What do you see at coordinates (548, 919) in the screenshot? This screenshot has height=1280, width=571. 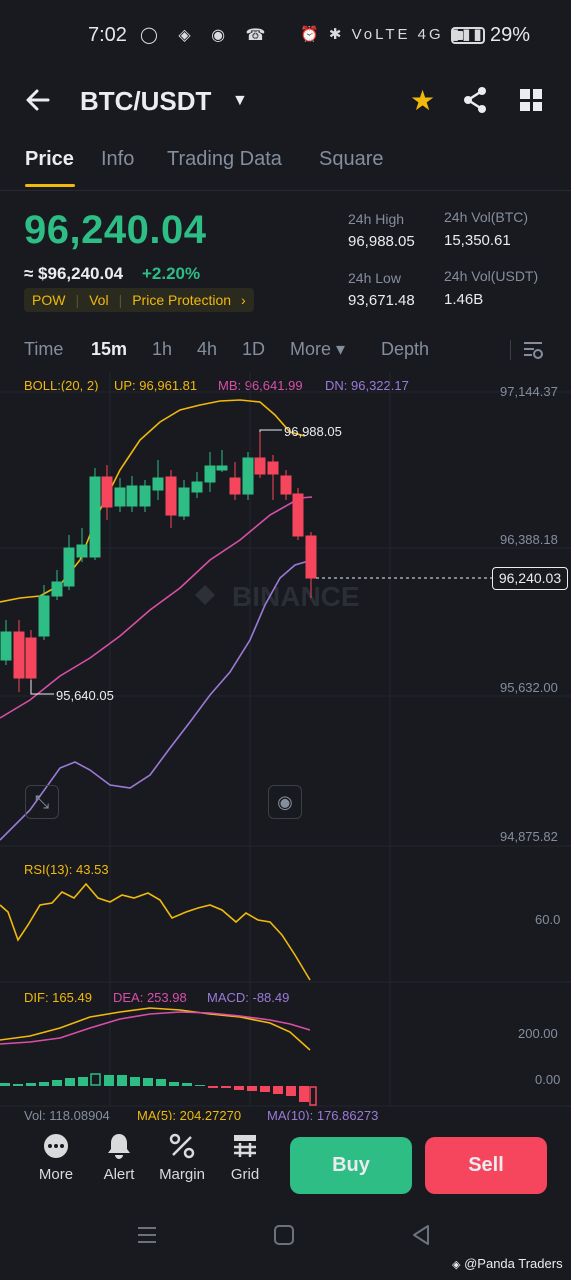 I see `rsi-axis-label: 60.0` at bounding box center [548, 919].